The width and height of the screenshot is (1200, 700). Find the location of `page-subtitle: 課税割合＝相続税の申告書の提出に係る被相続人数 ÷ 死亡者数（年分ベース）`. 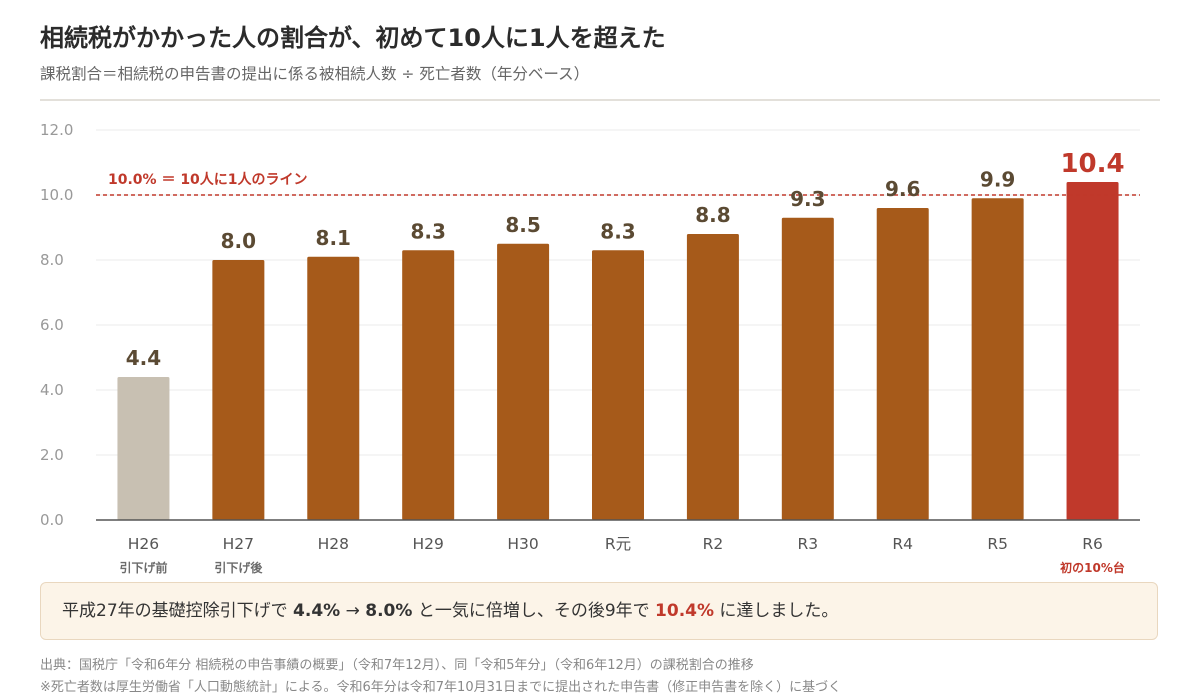

page-subtitle: 課税割合＝相続税の申告書の提出に係る被相続人数 ÷ 死亡者数（年分ベース） is located at coordinates (315, 74).